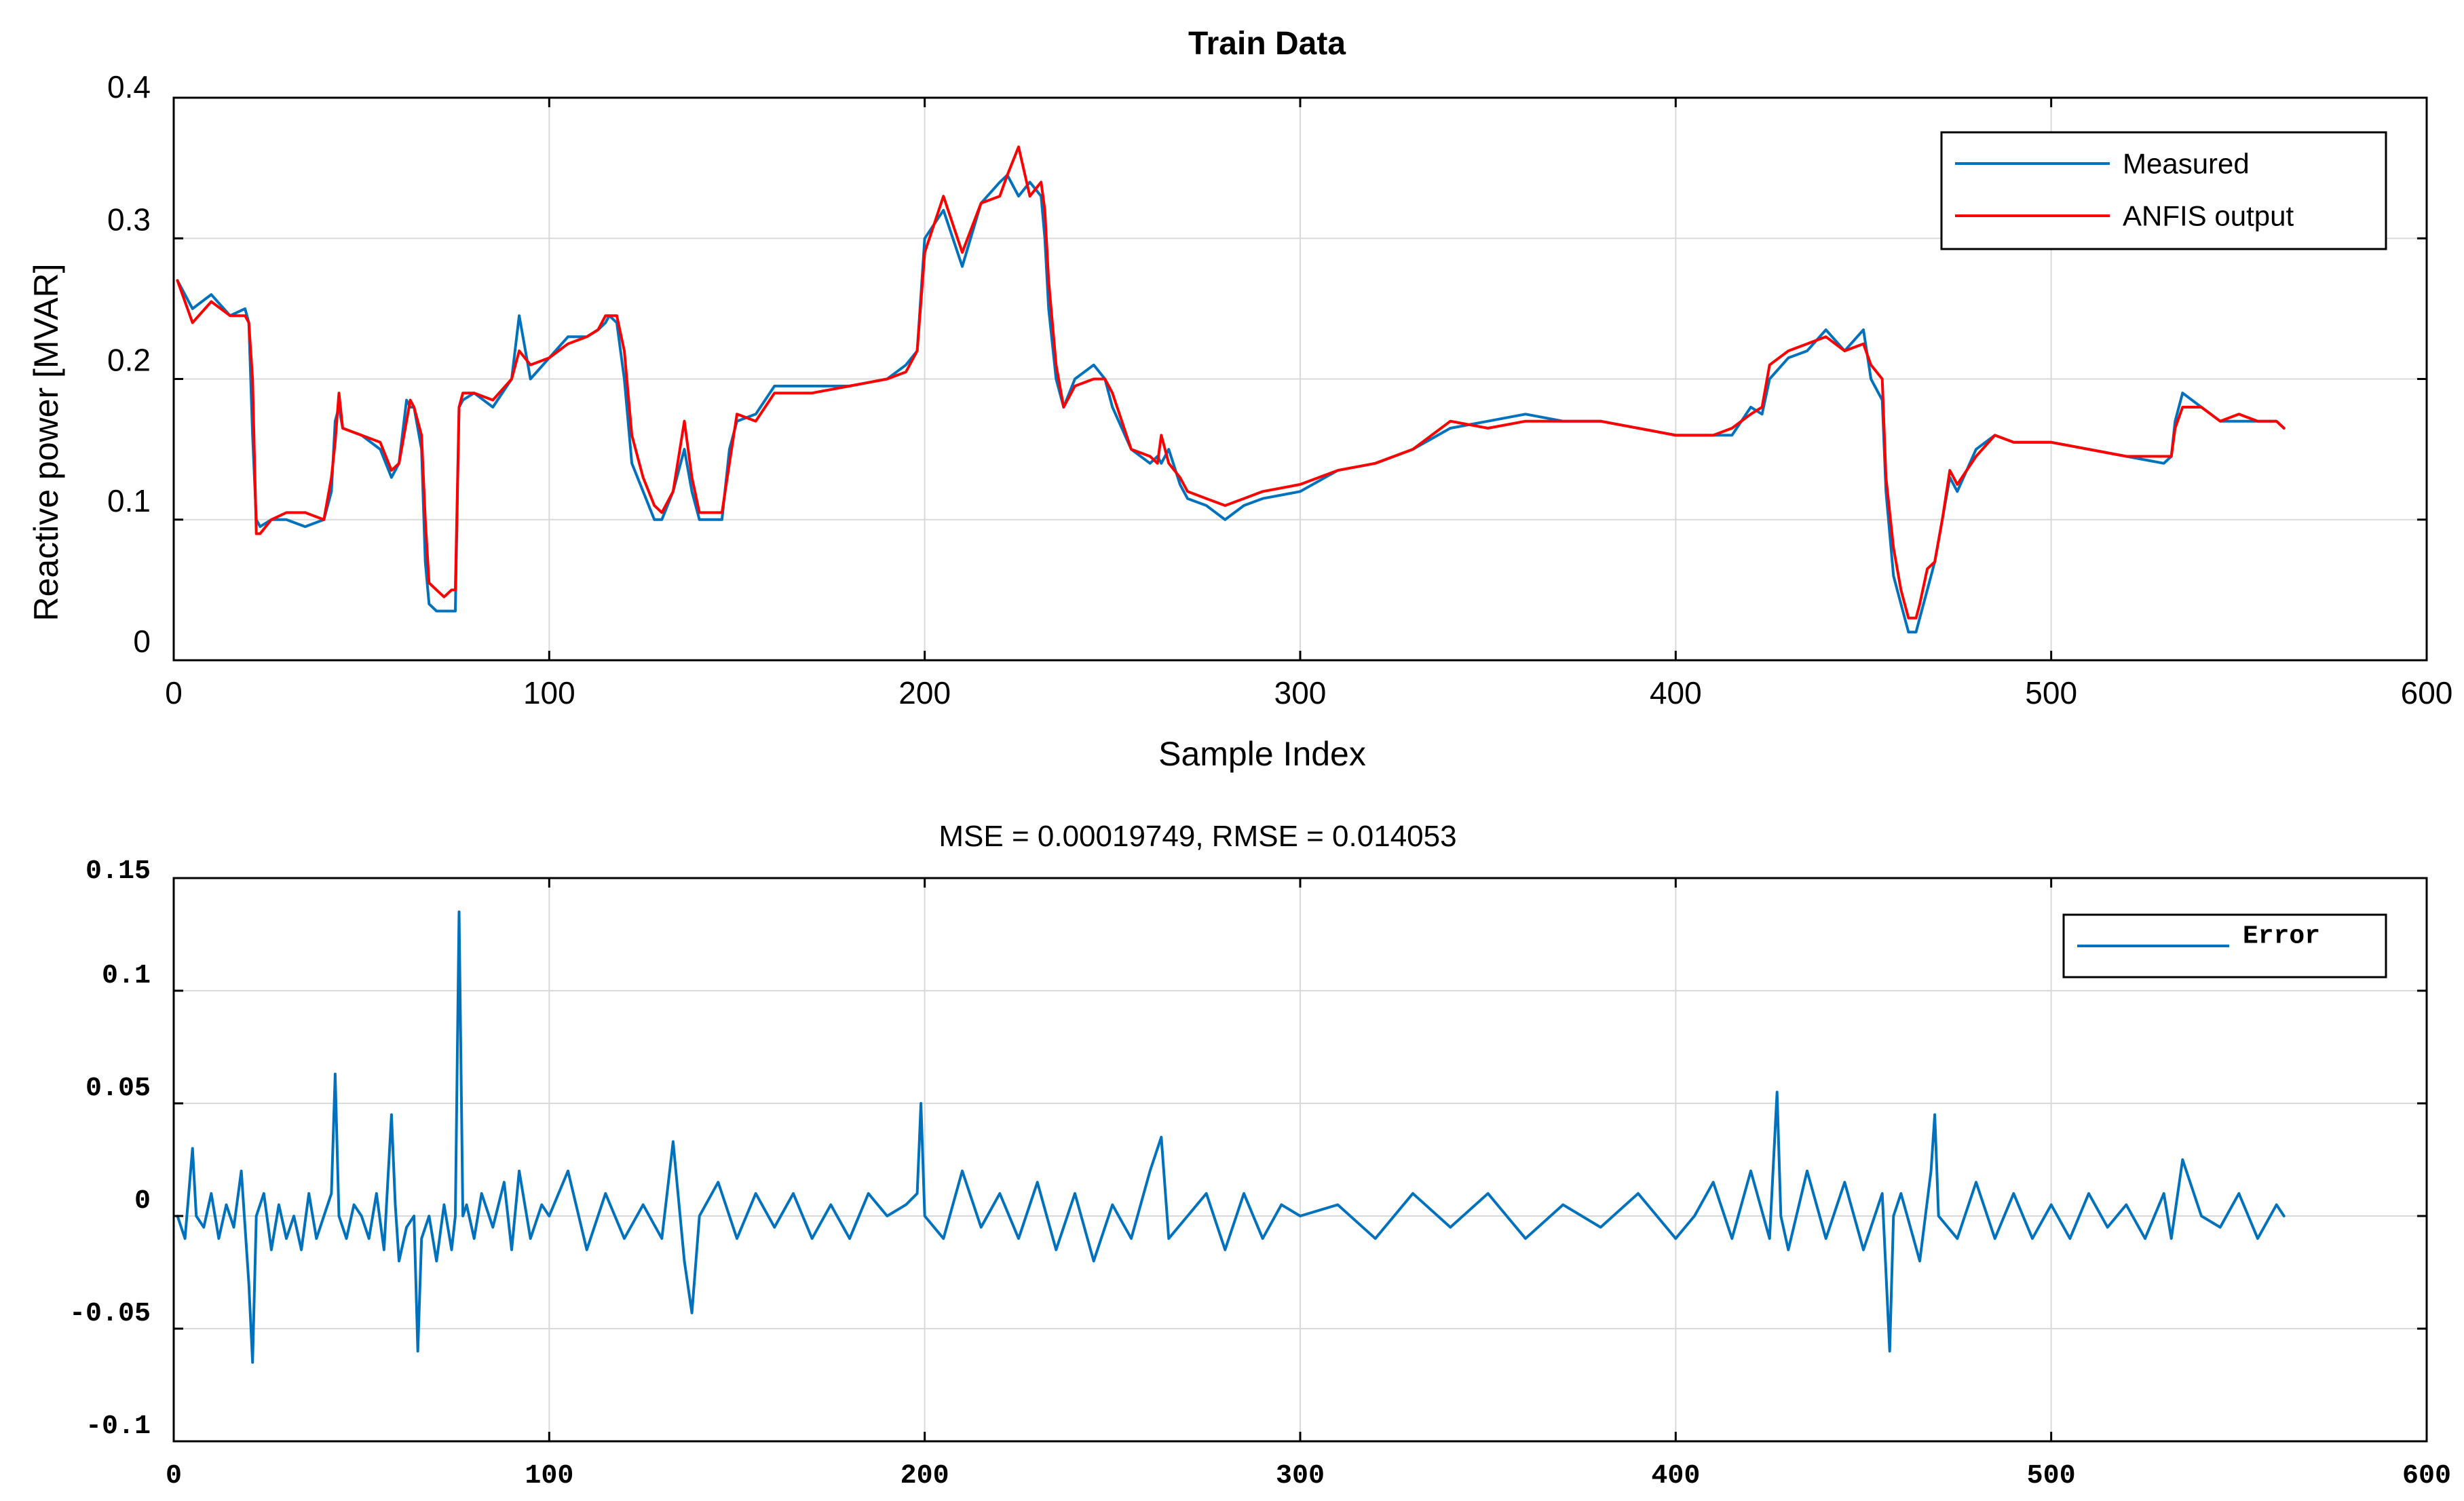 The image size is (2464, 1501). Describe the element at coordinates (1301, 692) in the screenshot. I see `top-x-tick-label: 300` at that location.